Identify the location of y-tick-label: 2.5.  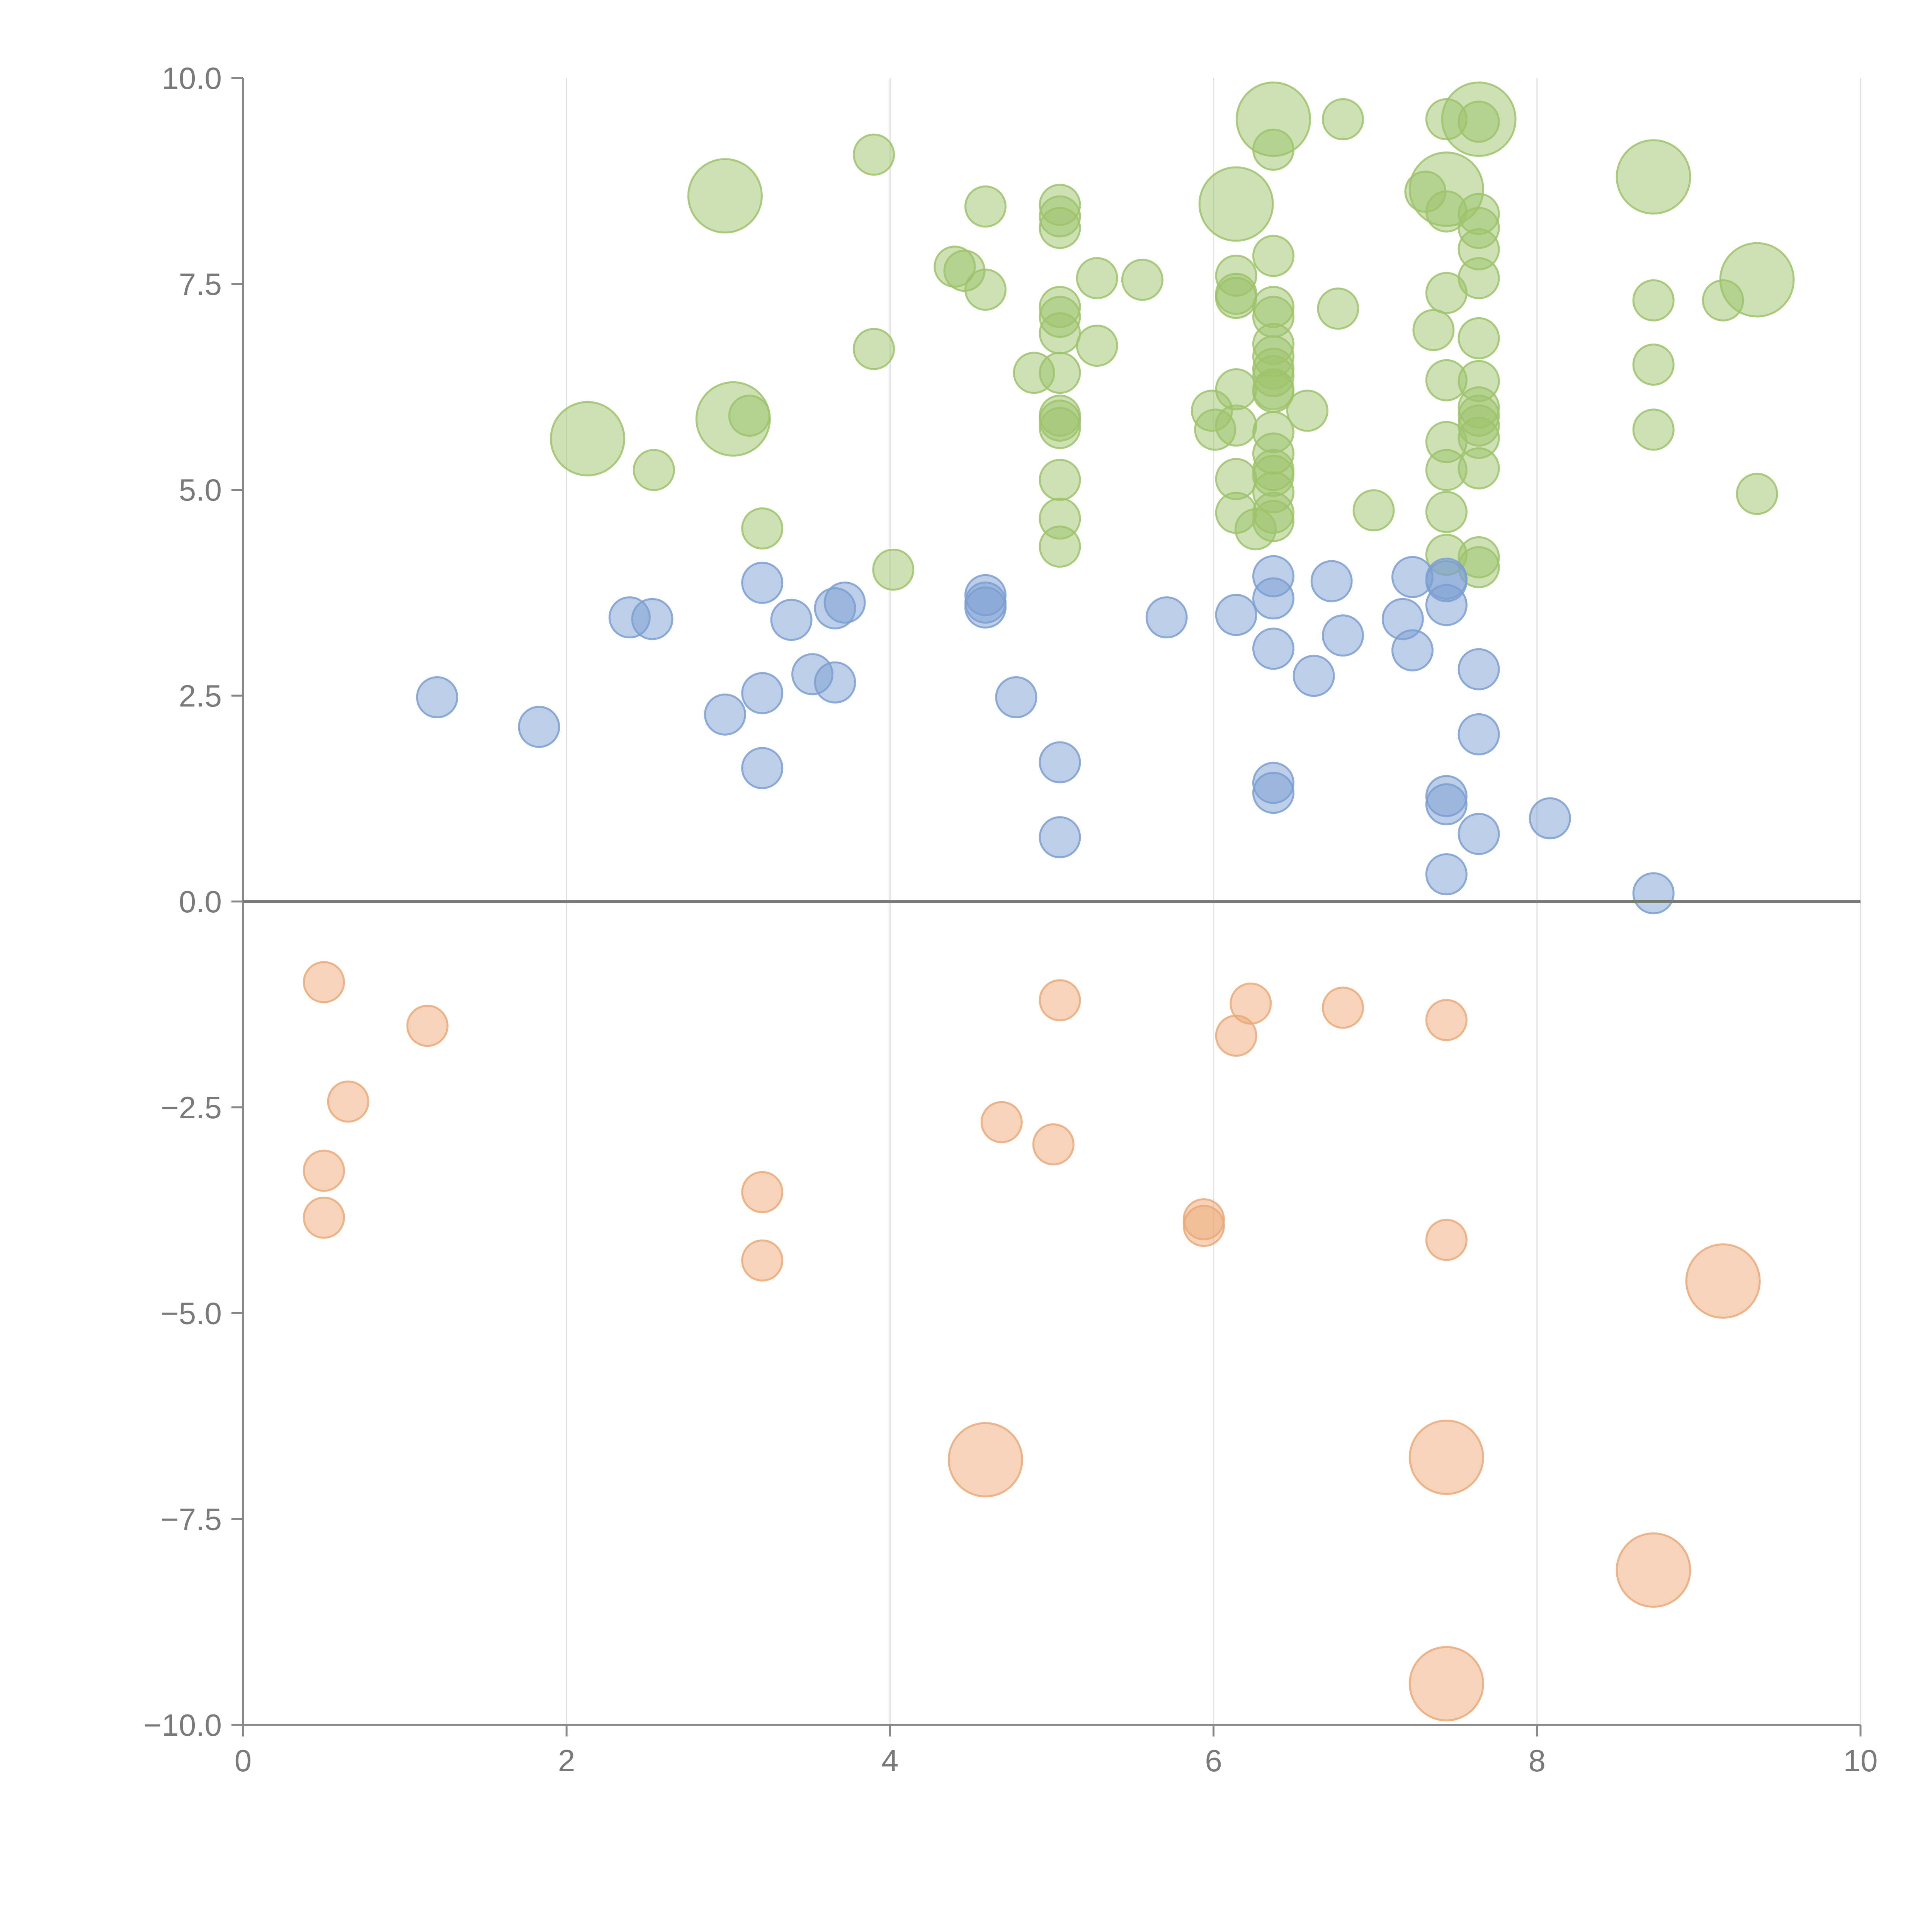
(200, 696).